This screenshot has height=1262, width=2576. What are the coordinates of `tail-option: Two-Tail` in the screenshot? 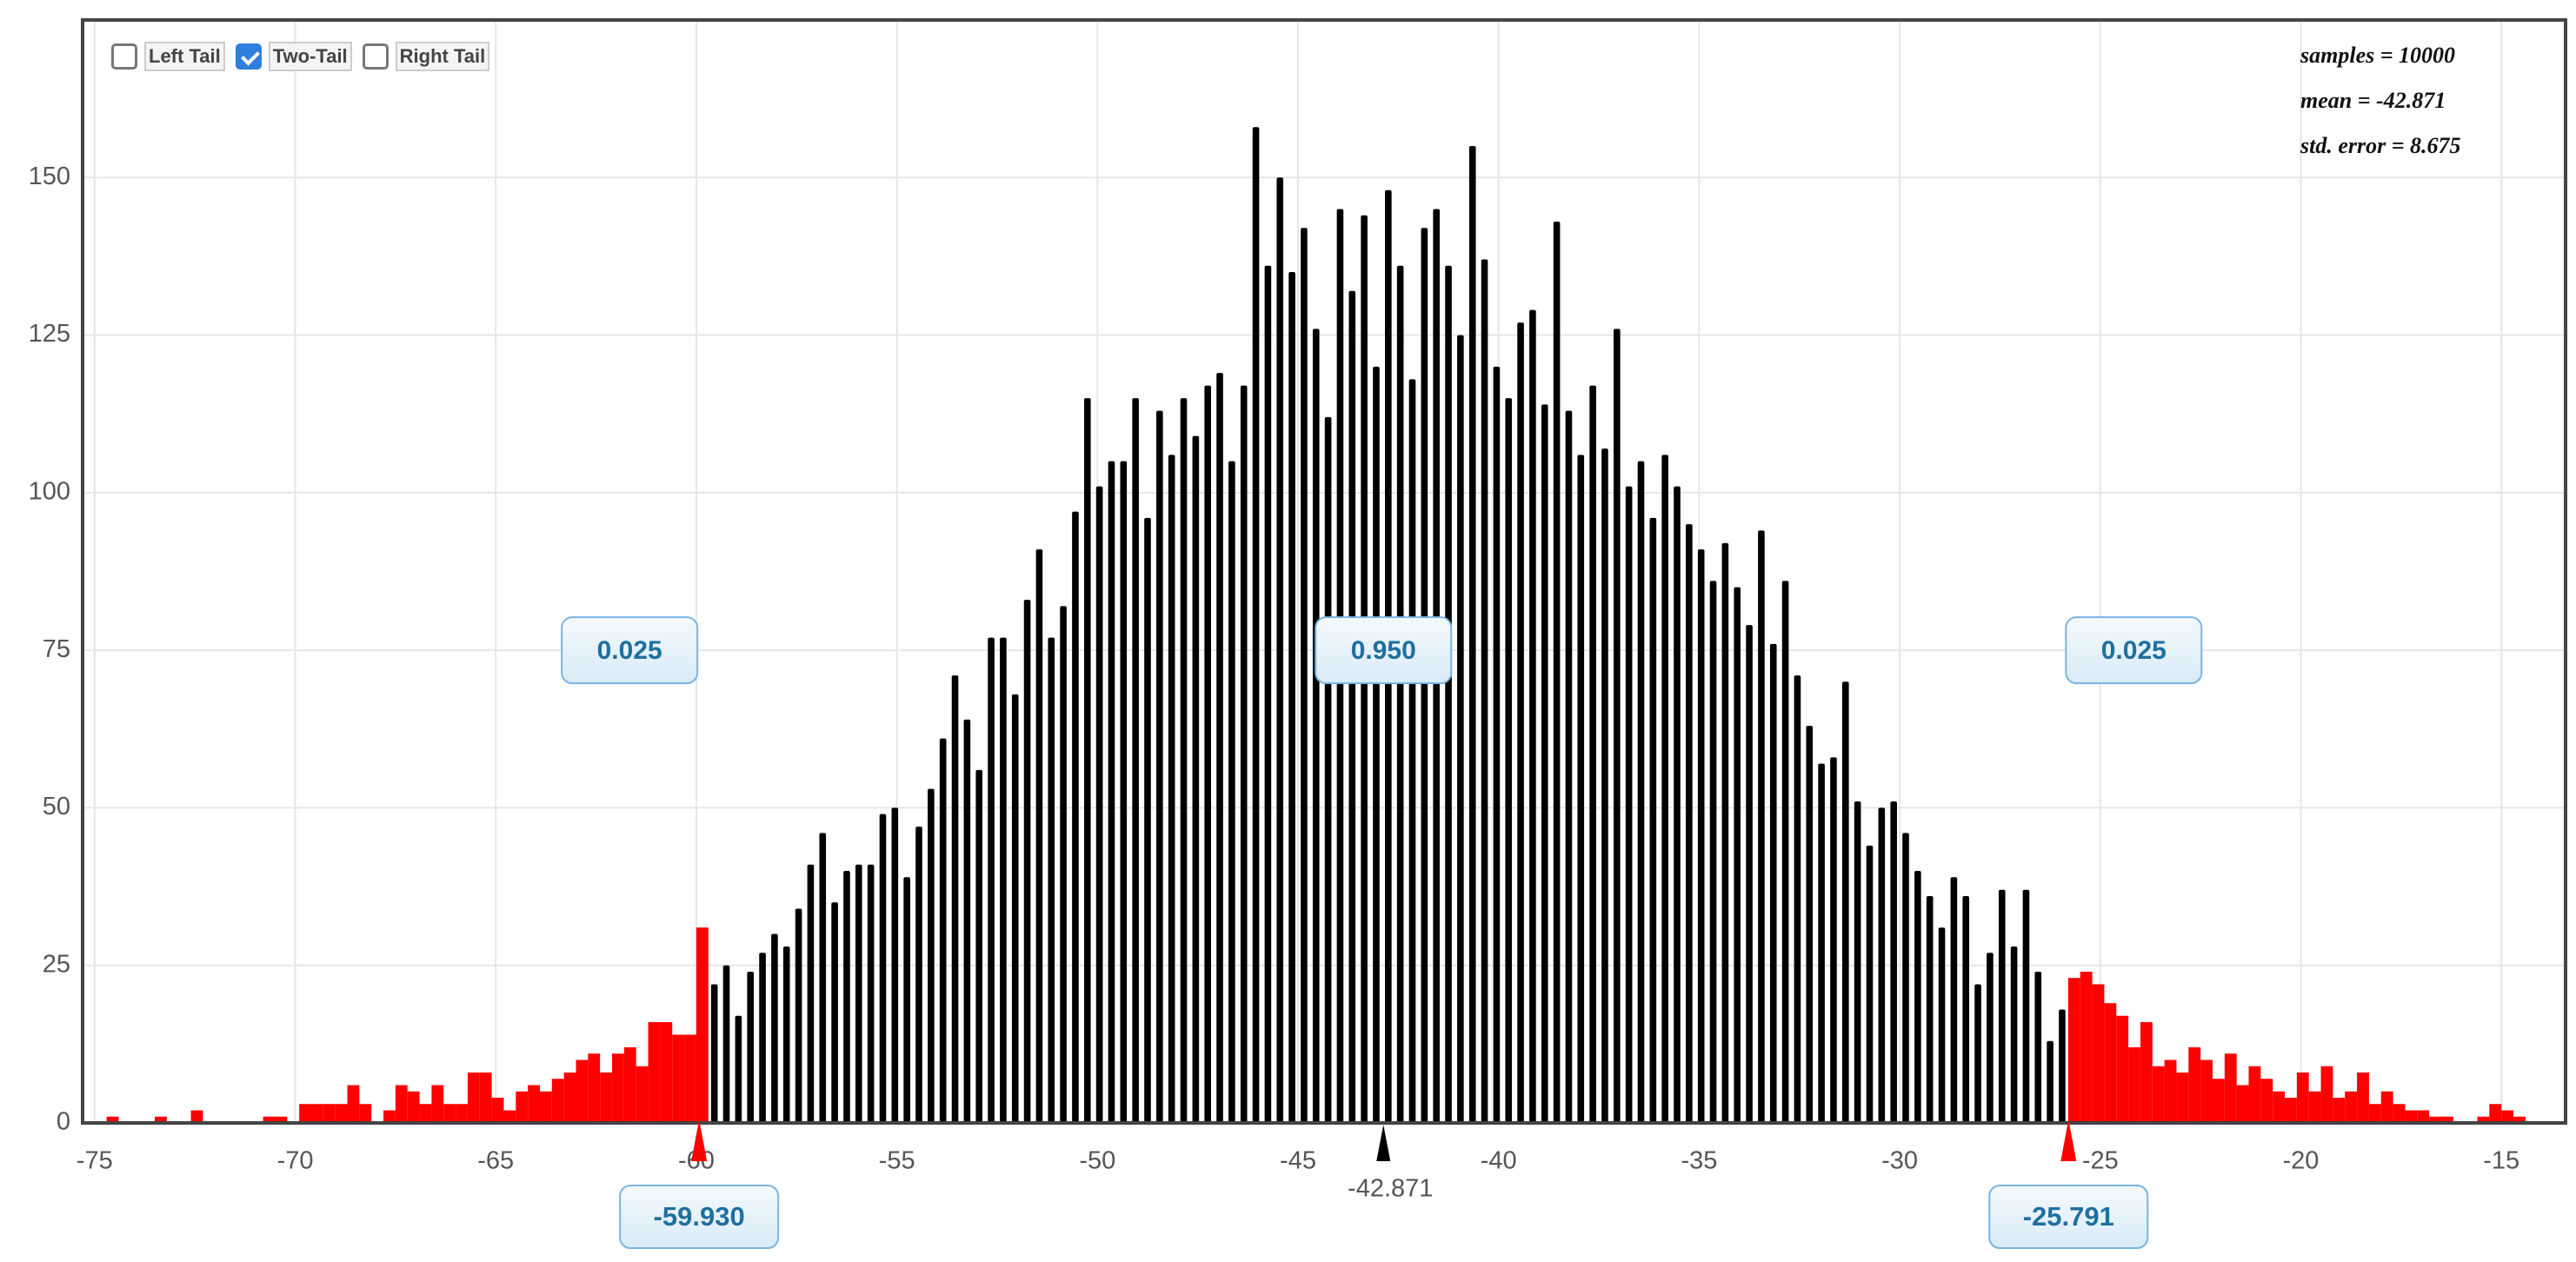 It's located at (293, 56).